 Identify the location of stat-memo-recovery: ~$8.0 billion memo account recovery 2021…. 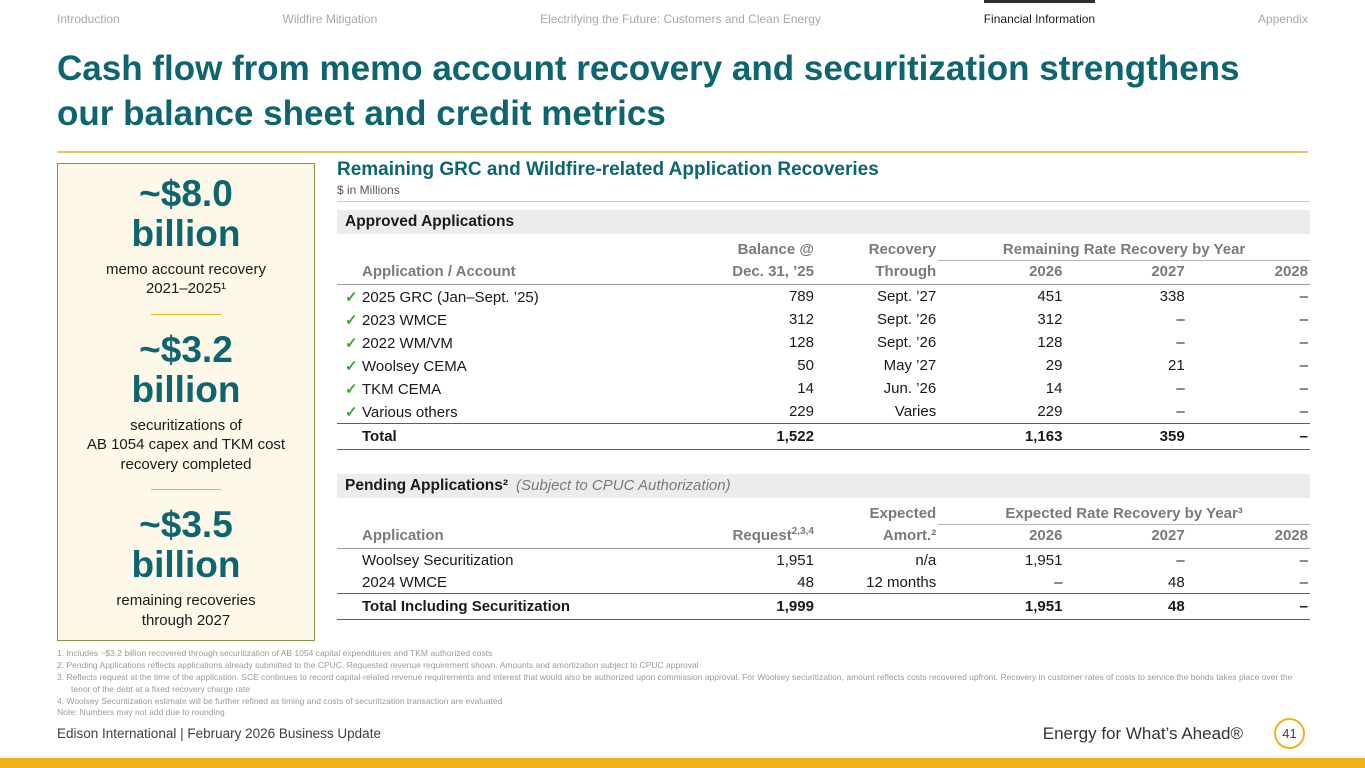
(186, 236).